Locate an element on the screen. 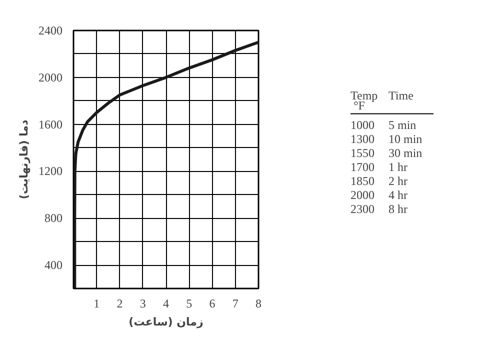 The image size is (490, 341). text: 1300 is located at coordinates (362, 139).